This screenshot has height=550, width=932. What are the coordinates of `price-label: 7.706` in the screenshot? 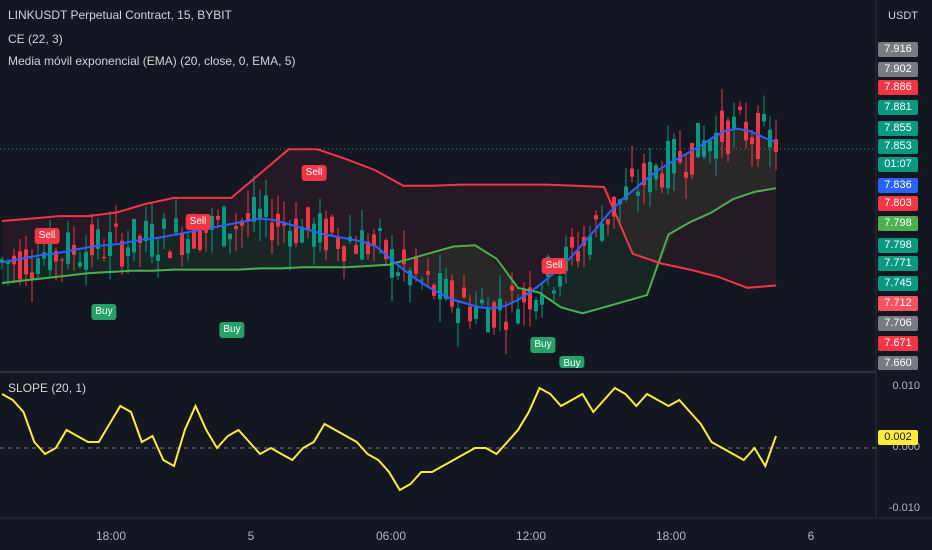 It's located at (898, 323).